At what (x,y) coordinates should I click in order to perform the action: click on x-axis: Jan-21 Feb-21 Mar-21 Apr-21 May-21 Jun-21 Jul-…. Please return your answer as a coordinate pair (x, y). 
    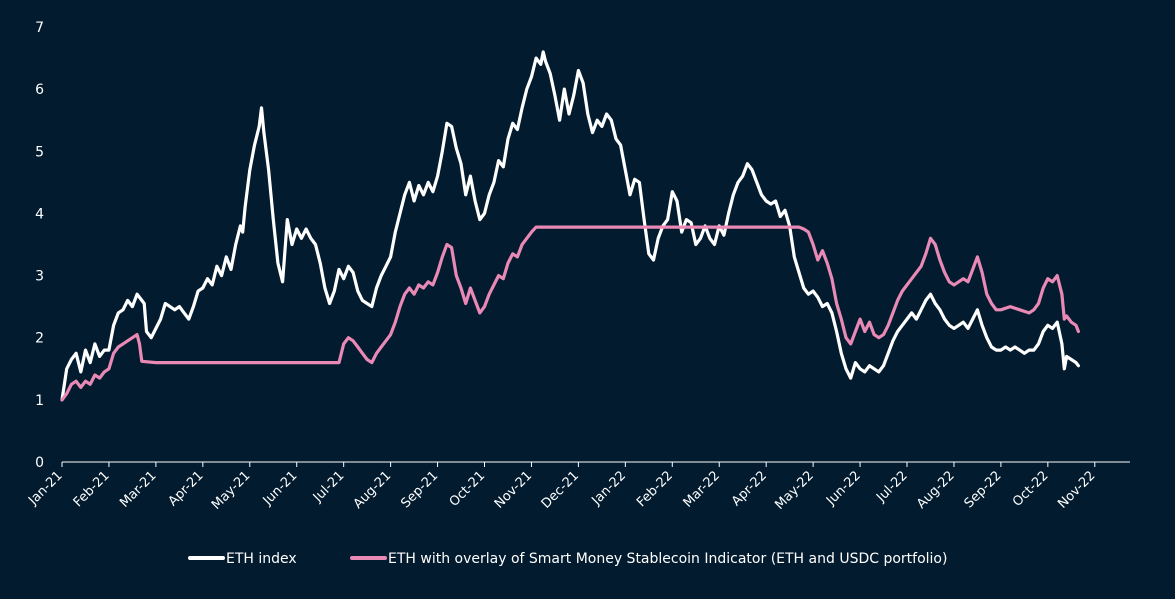
    Looking at the image, I should click on (577, 487).